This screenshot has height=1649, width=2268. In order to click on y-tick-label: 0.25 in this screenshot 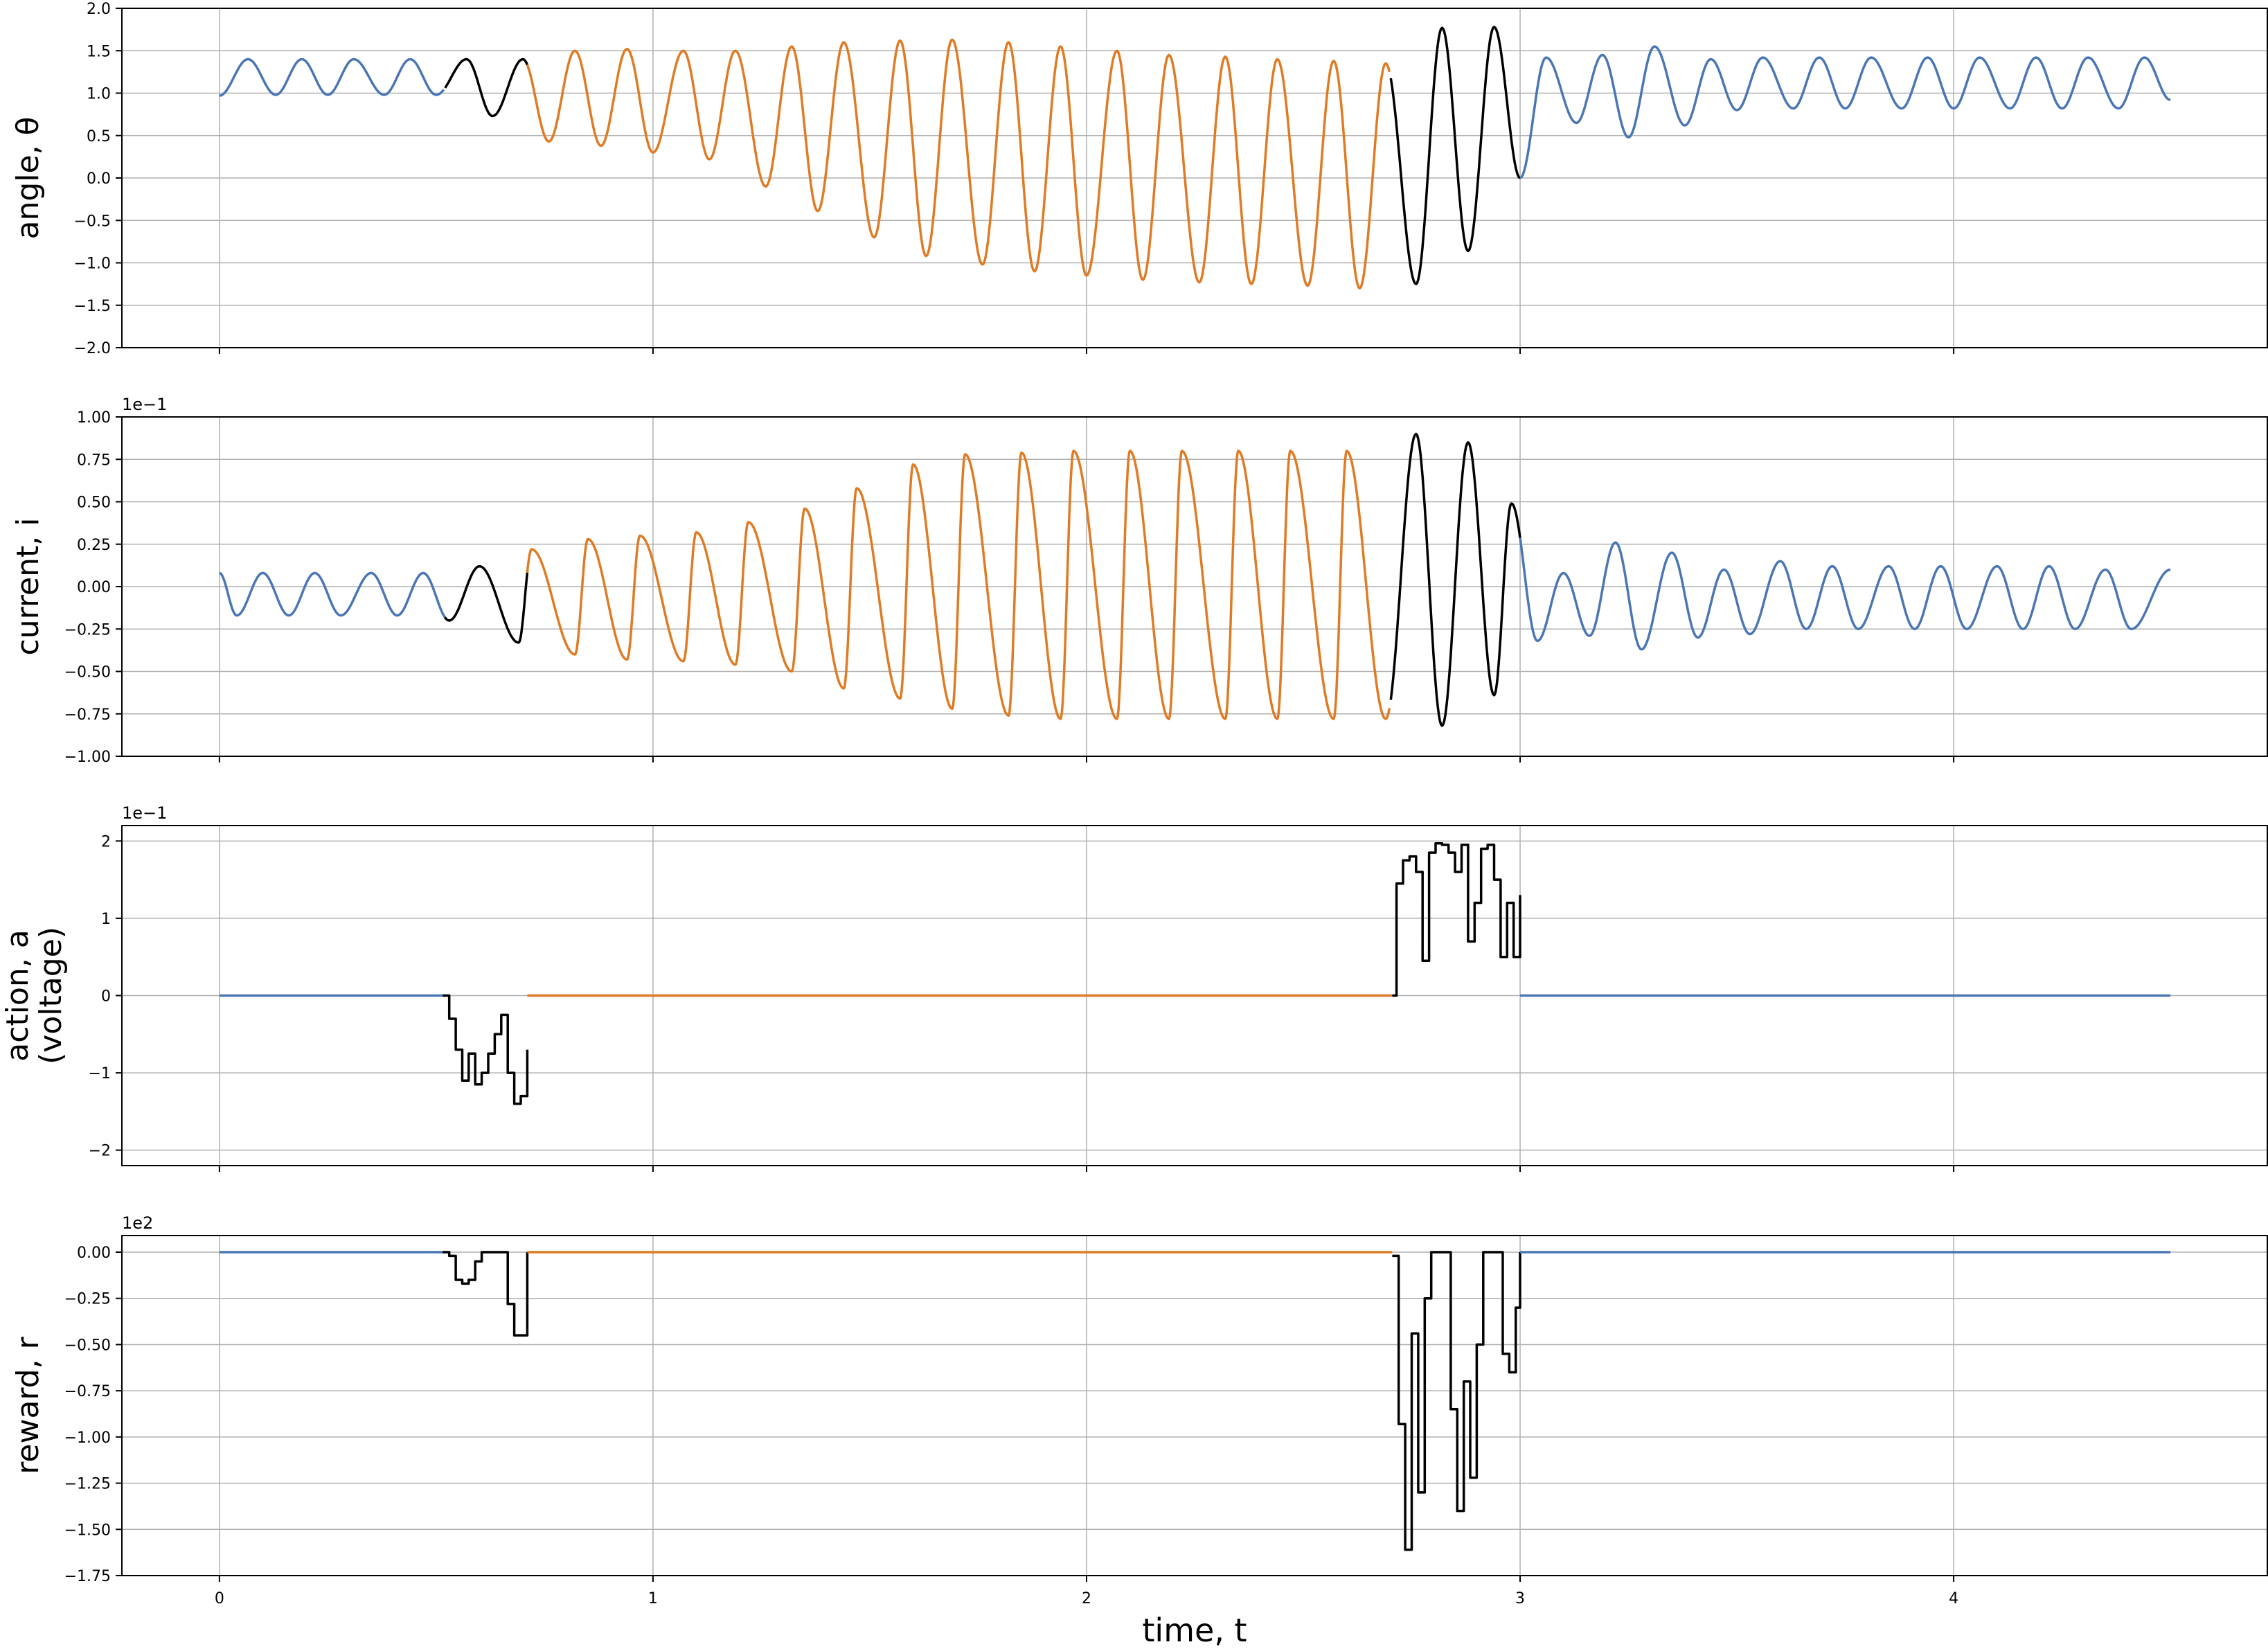, I will do `click(94, 545)`.